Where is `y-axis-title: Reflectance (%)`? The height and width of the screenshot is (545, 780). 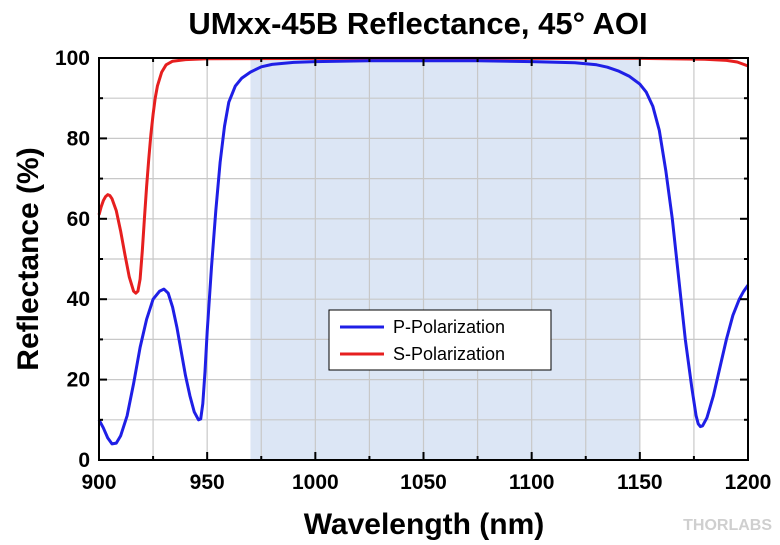
y-axis-title: Reflectance (%) is located at coordinates (28, 258).